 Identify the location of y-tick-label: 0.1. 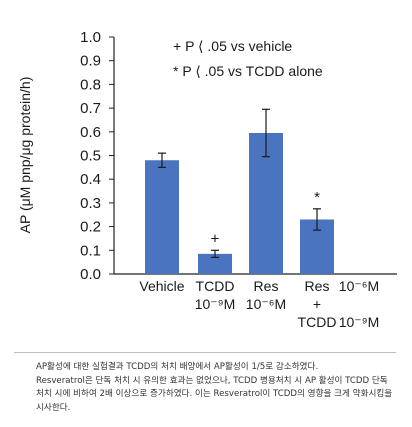
(90, 250).